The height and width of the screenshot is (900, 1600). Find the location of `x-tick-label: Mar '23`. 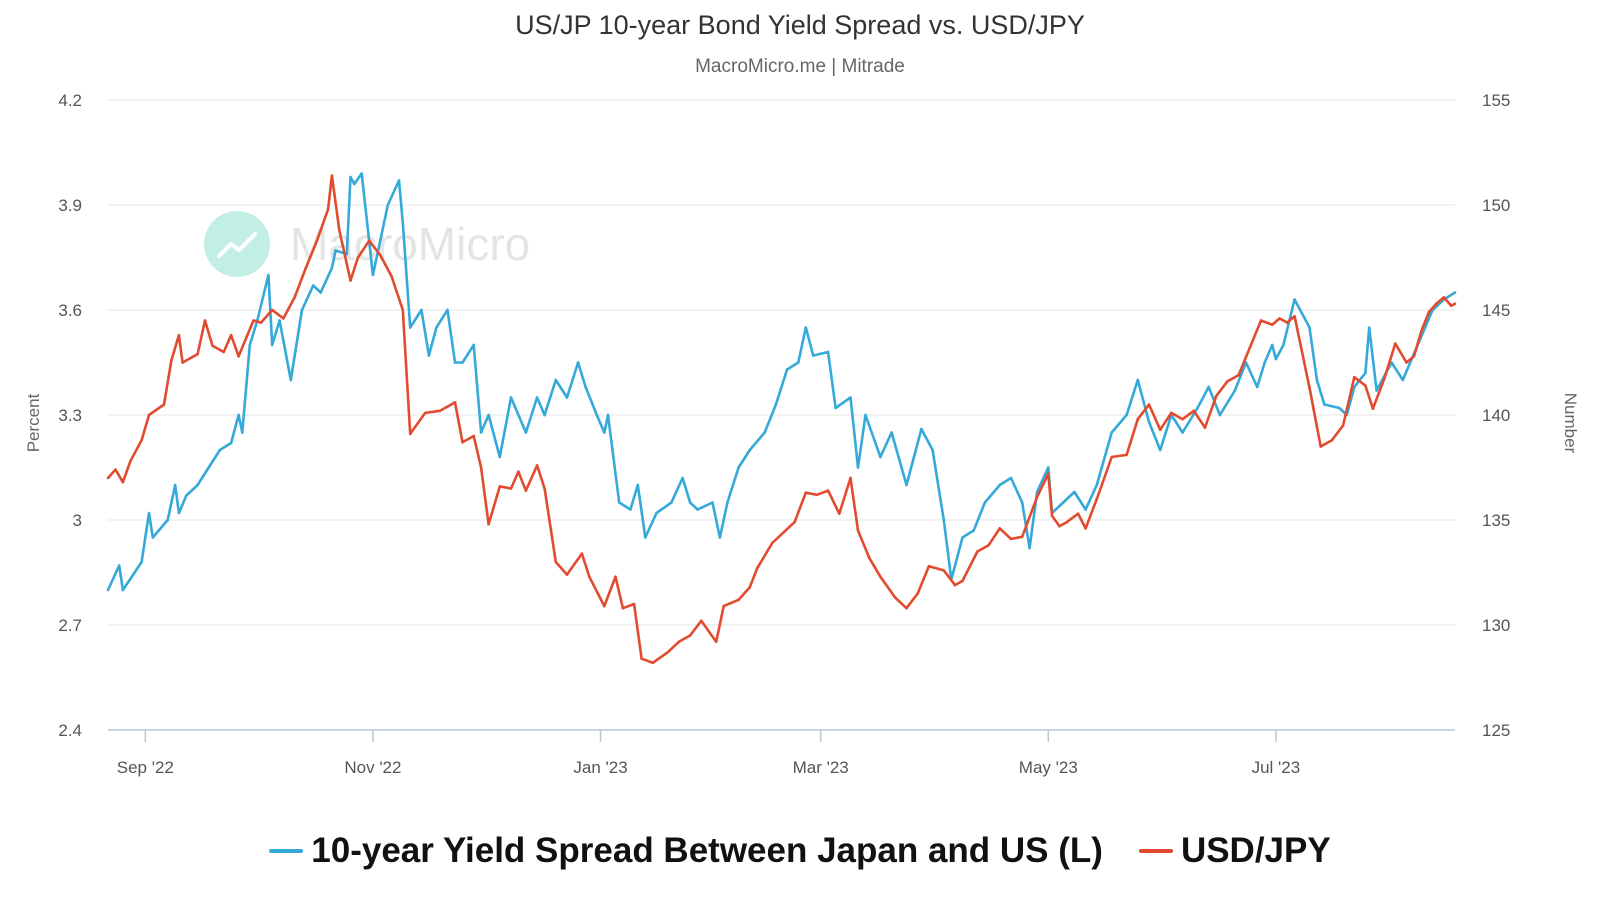

x-tick-label: Mar '23 is located at coordinates (821, 767).